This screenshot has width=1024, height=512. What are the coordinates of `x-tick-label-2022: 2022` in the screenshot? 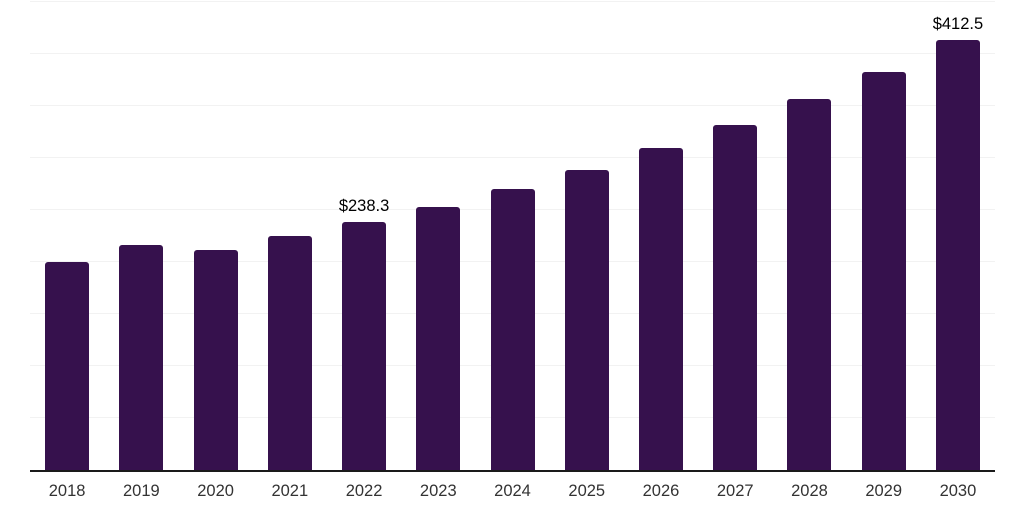 It's located at (364, 491).